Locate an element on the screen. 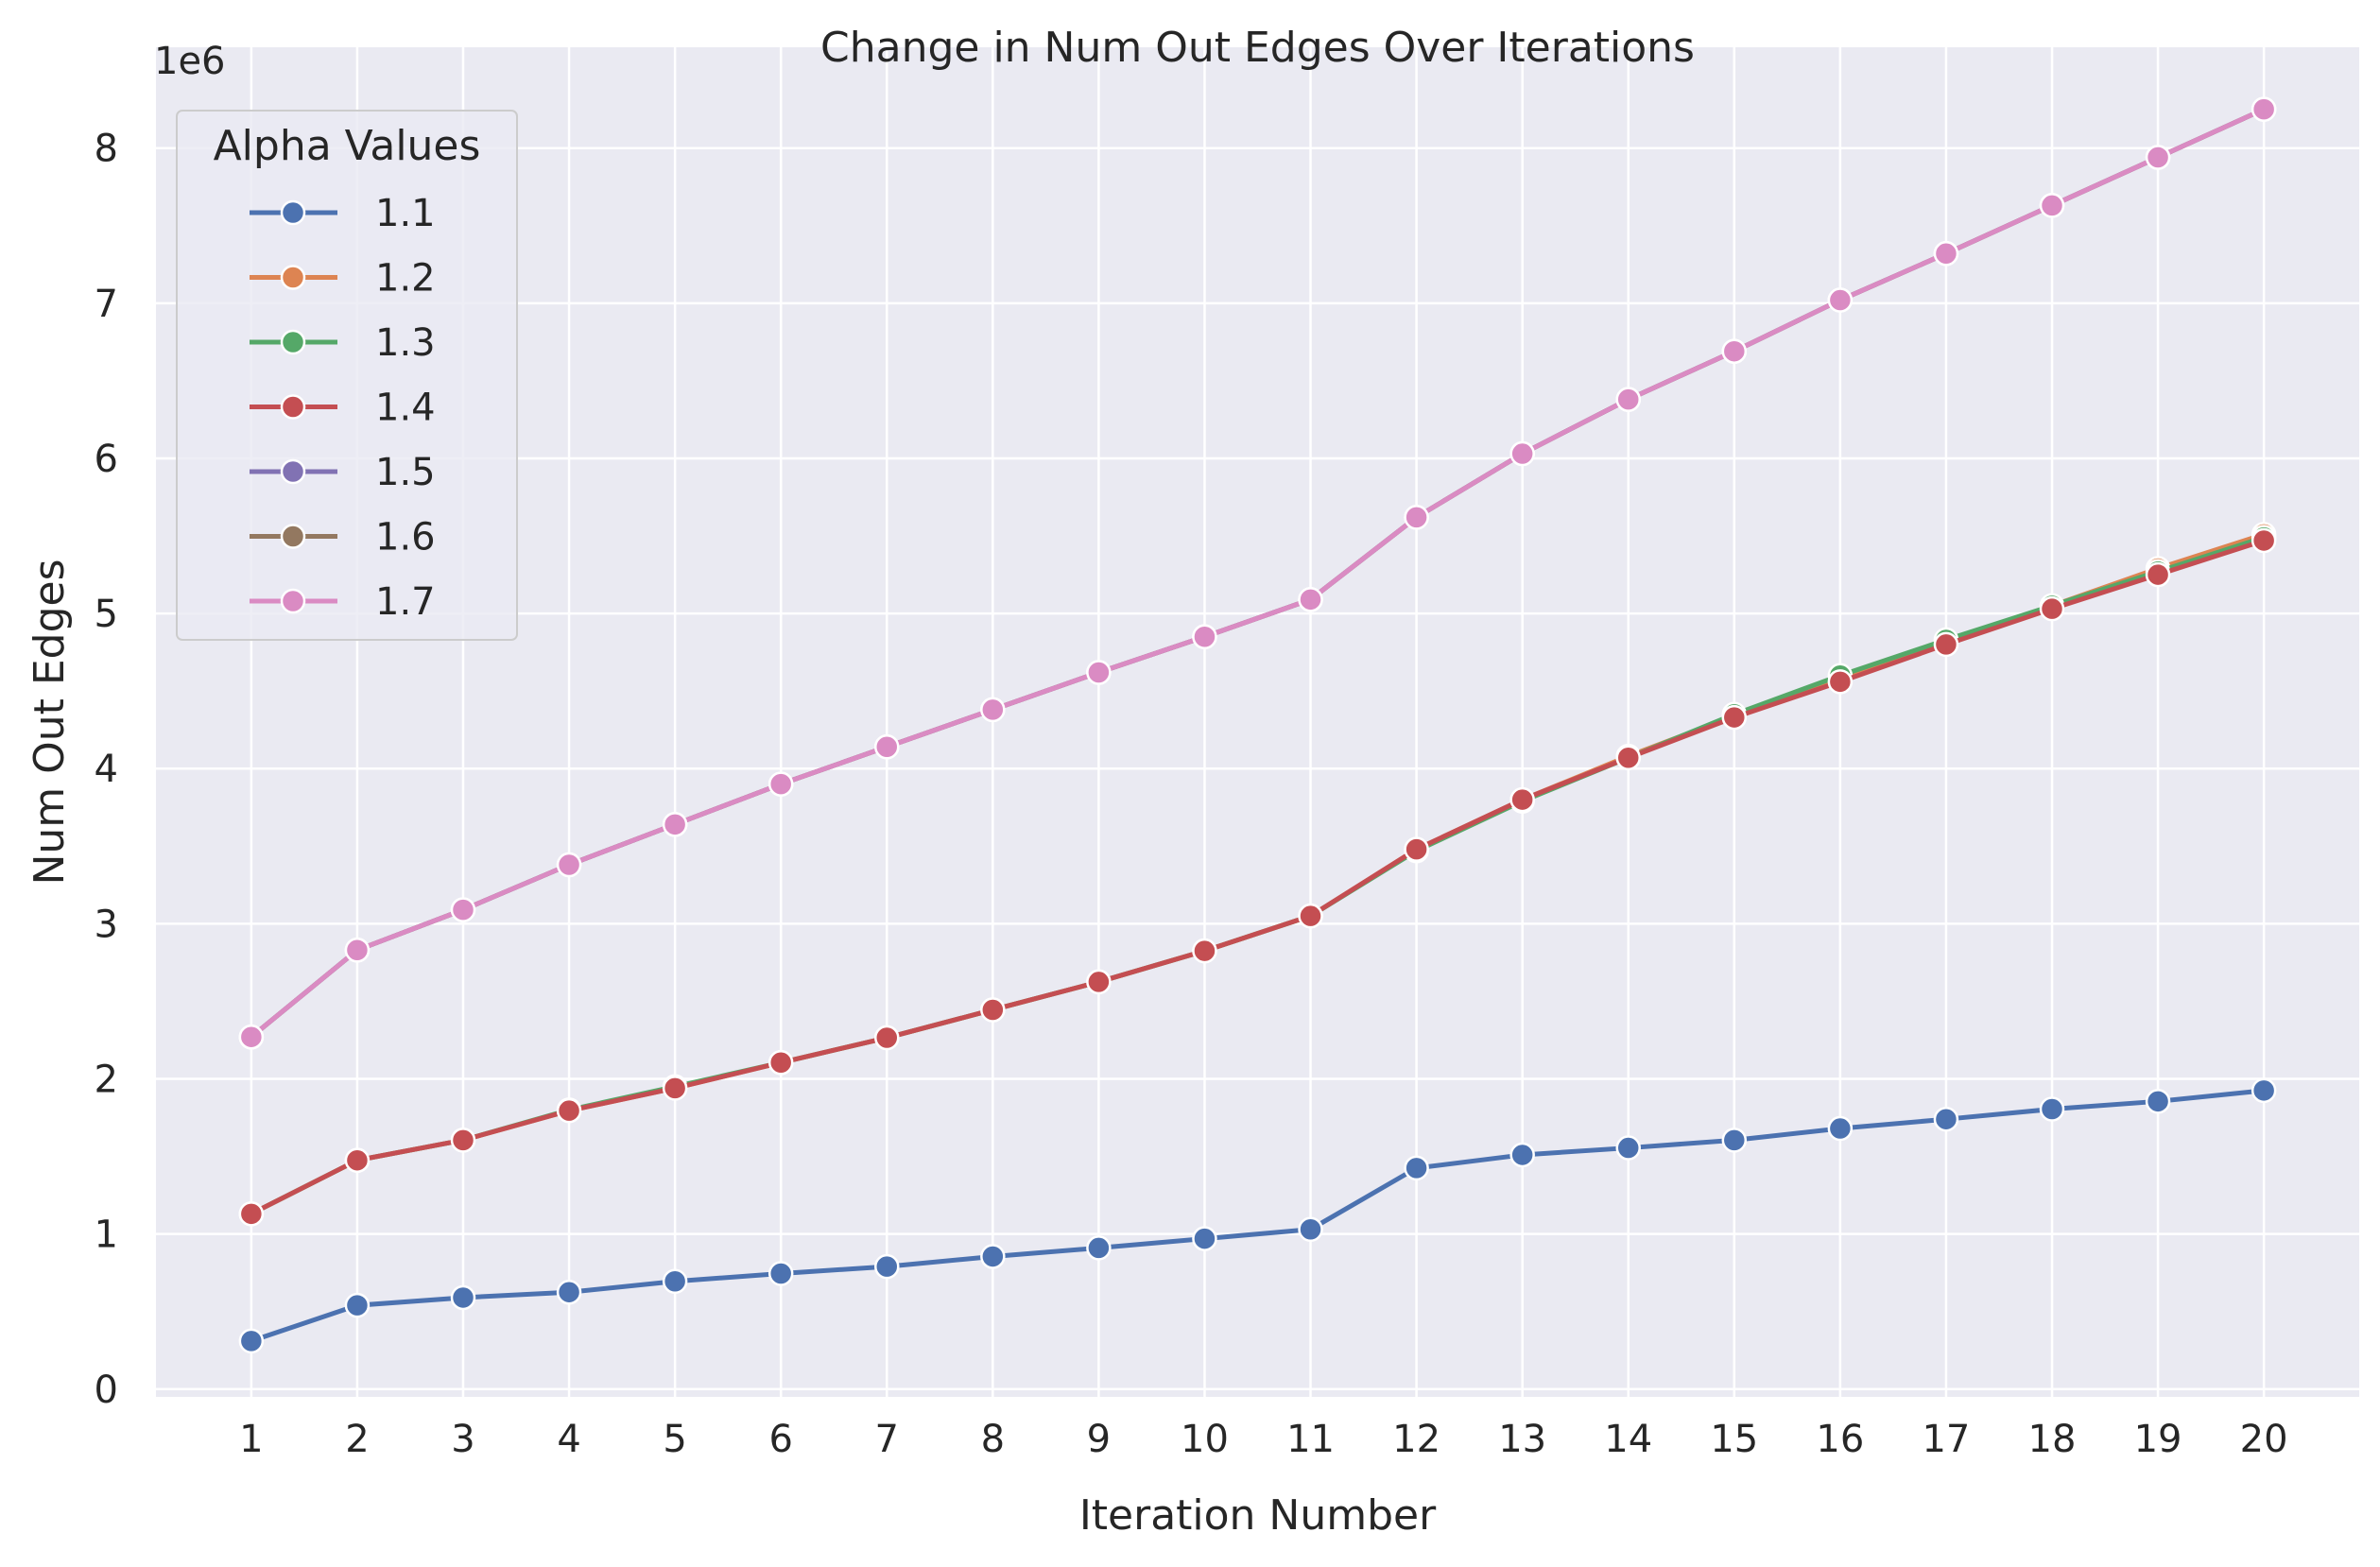  x-tick-label: 1 is located at coordinates (251, 1439).